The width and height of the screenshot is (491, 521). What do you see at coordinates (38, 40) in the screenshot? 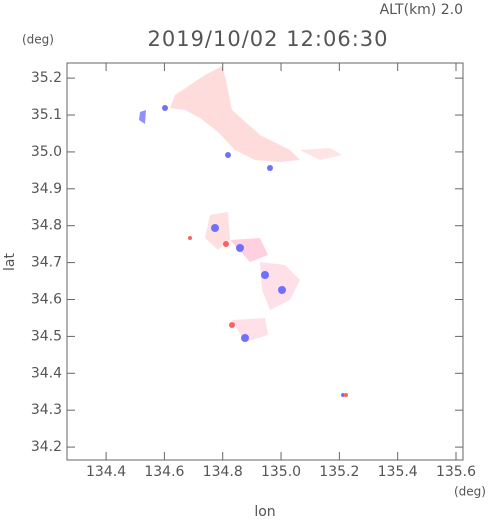
I see `y-unit: (deg)` at bounding box center [38, 40].